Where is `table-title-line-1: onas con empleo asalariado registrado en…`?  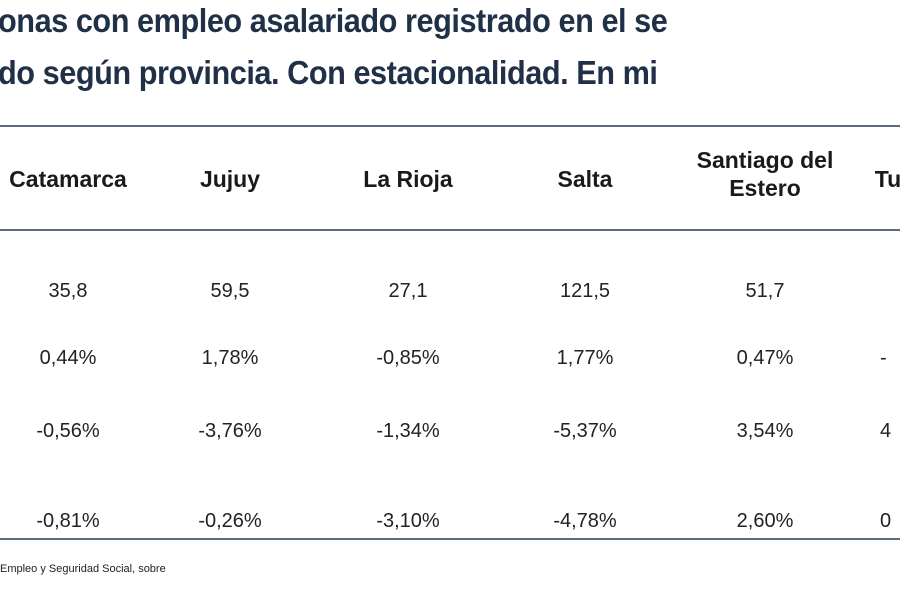 table-title-line-1: onas con empleo asalariado registrado en… is located at coordinates (334, 20).